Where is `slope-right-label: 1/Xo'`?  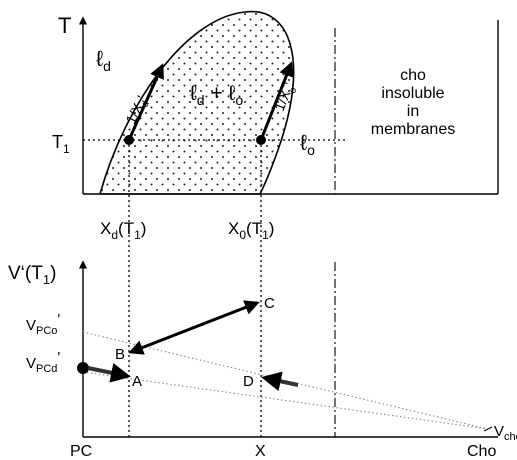
slope-right-label: 1/Xo' is located at coordinates (286, 97).